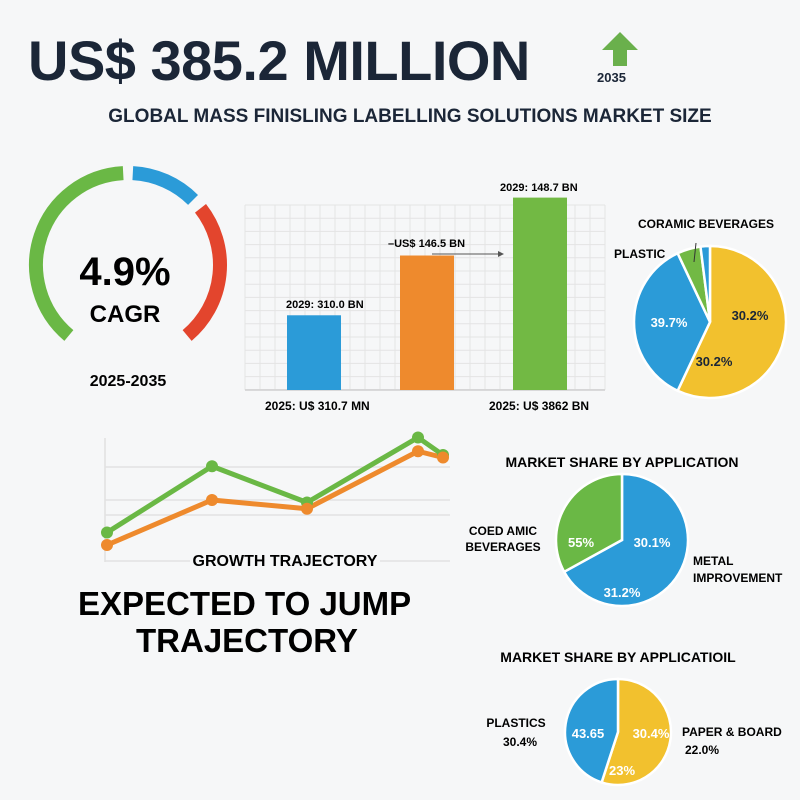 Image resolution: width=800 pixels, height=800 pixels. I want to click on tagline-line1: EXPECTED TO JUMP, so click(244, 603).